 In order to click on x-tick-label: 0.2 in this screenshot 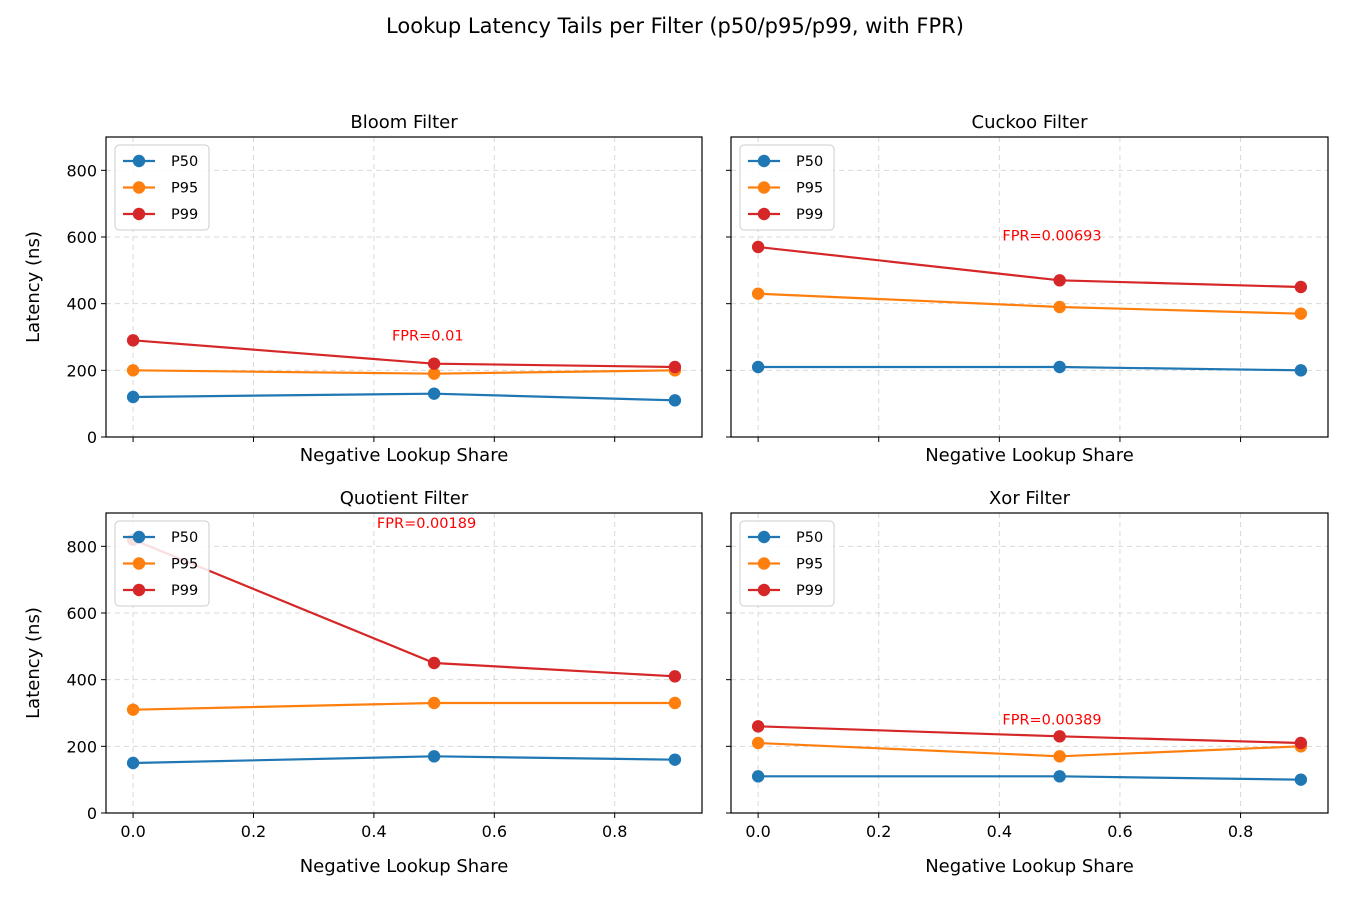, I will do `click(253, 831)`.